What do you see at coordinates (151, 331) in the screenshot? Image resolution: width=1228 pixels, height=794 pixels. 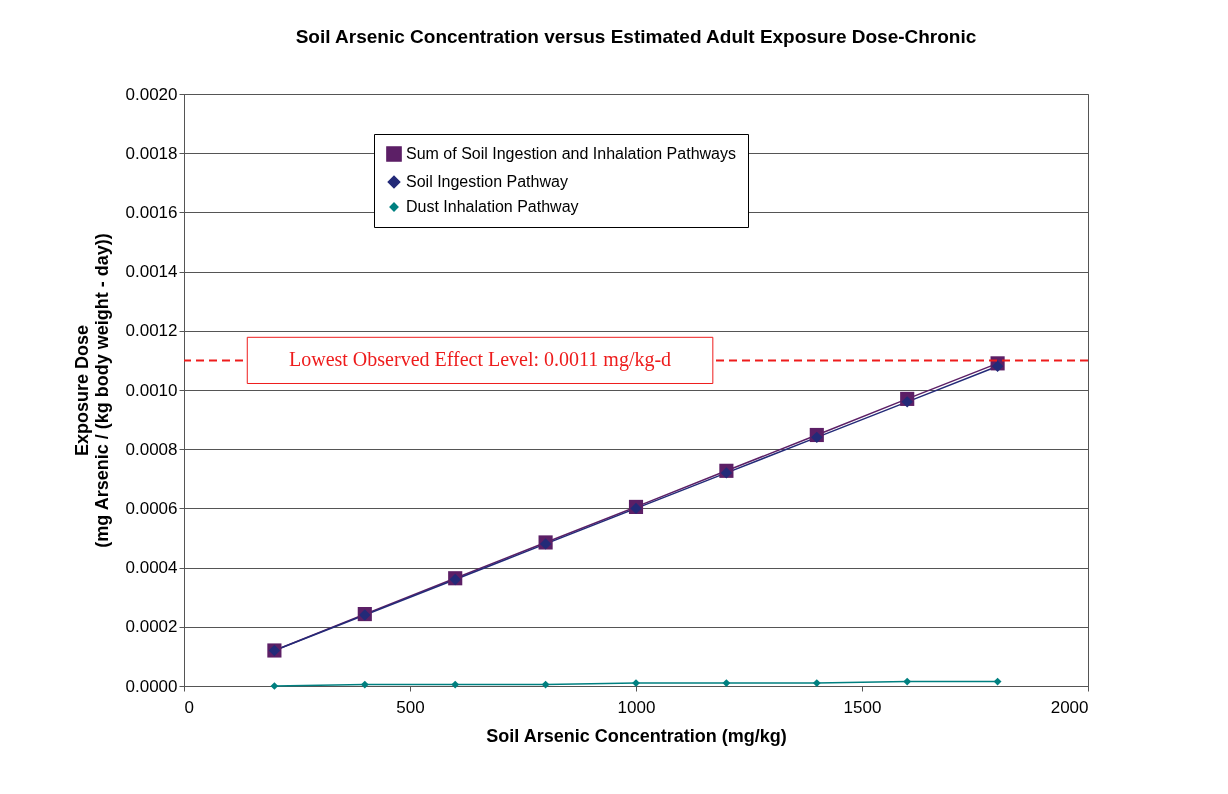 I see `y-tick-label: 0.0012` at bounding box center [151, 331].